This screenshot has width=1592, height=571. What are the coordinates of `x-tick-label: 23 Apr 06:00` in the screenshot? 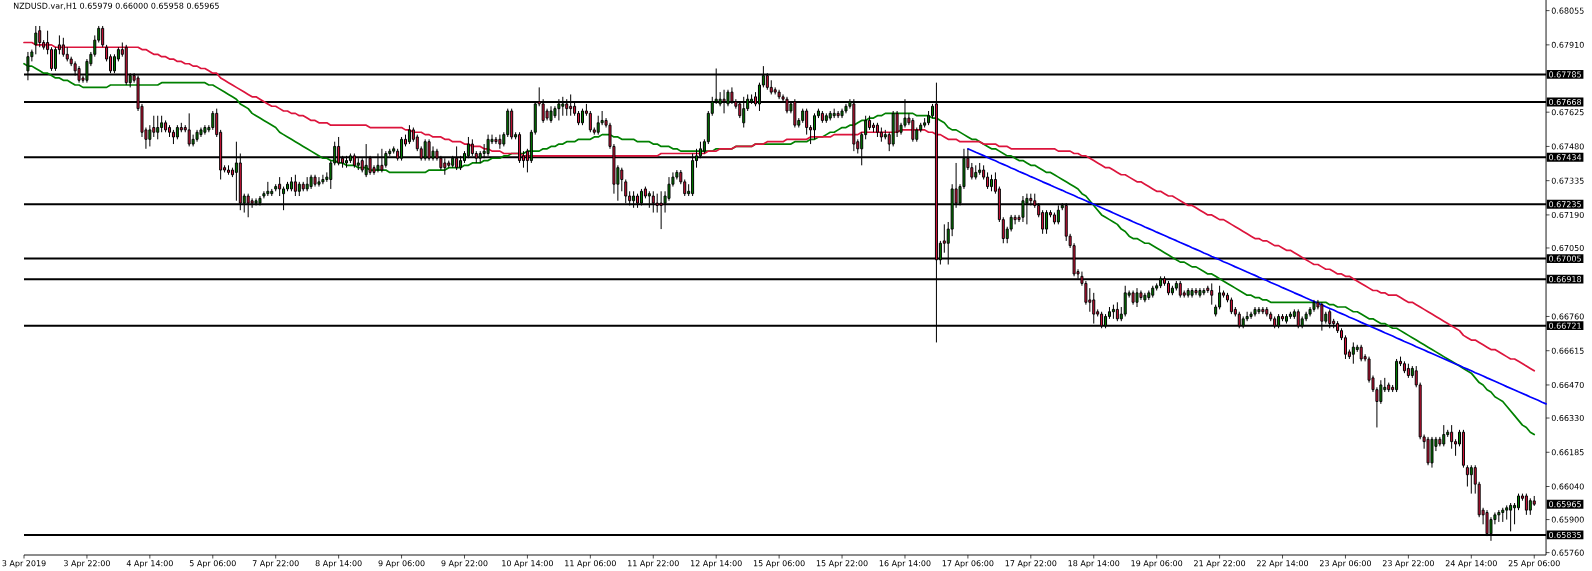 It's located at (1345, 564).